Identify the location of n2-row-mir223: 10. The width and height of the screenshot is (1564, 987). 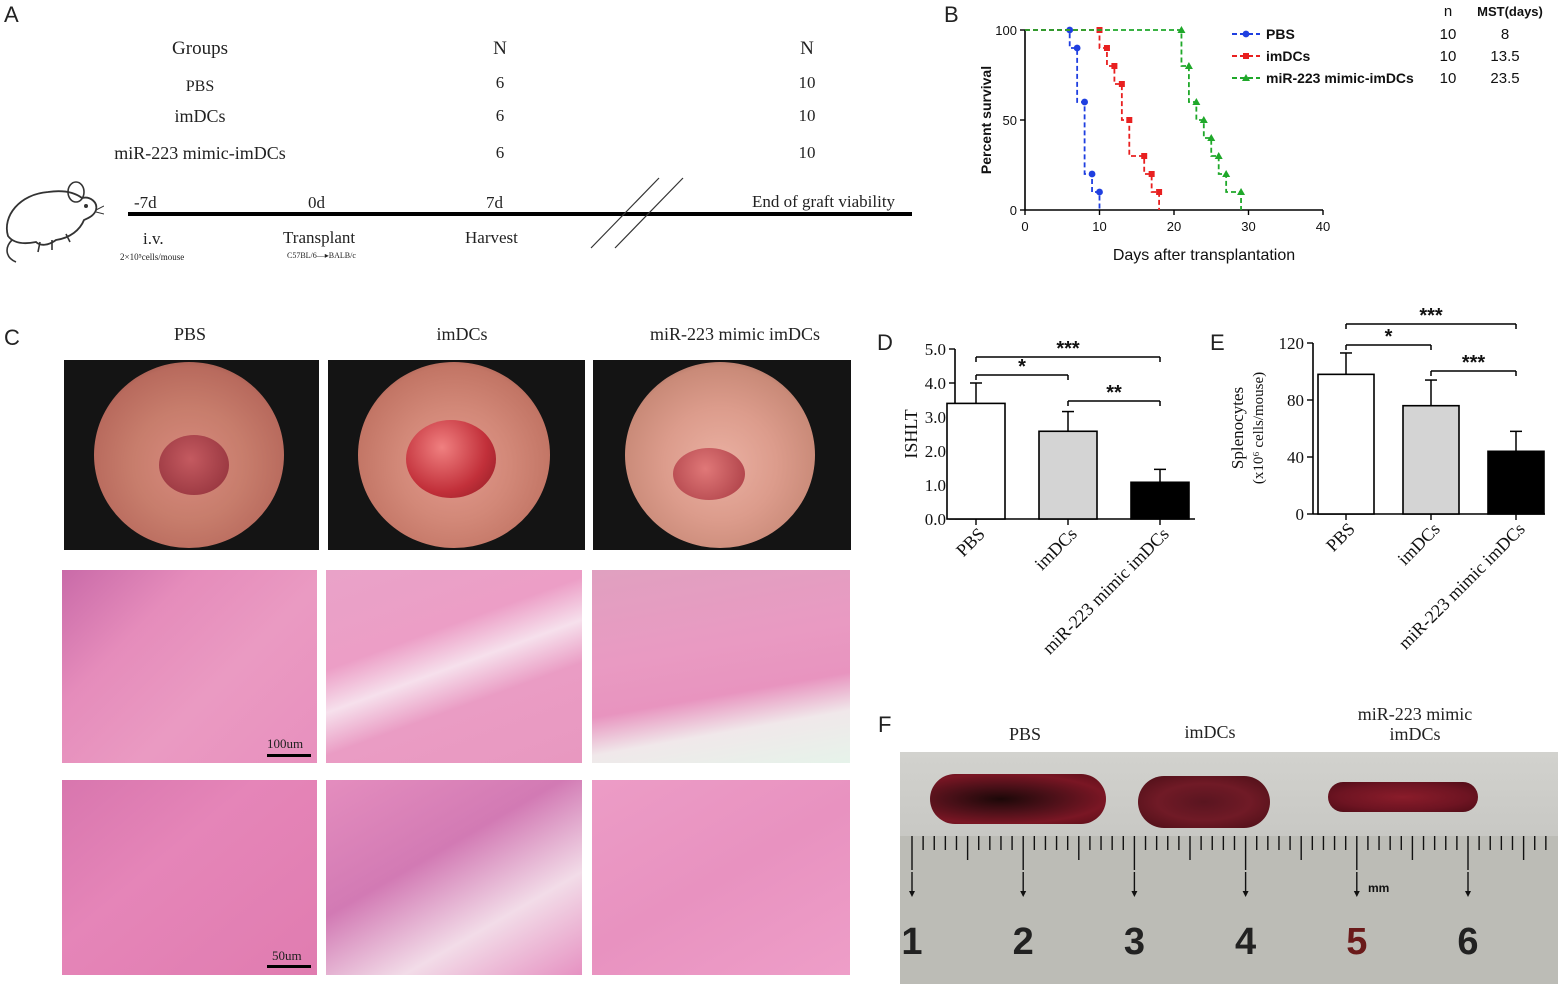
(807, 152).